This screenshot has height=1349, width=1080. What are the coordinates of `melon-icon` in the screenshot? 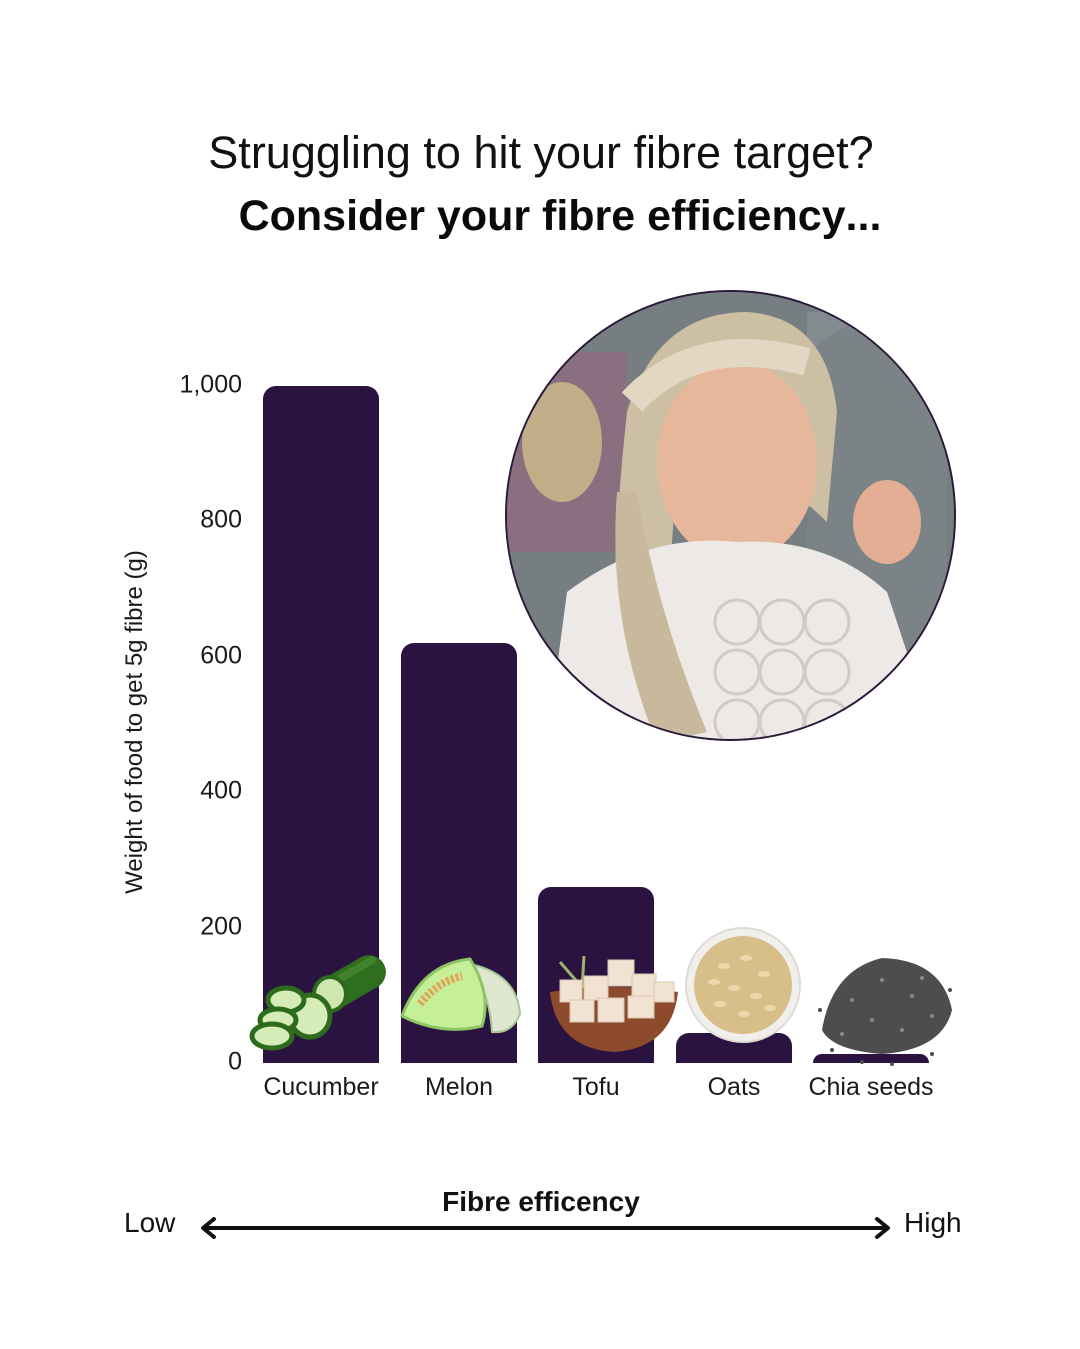 It's located at (461, 995).